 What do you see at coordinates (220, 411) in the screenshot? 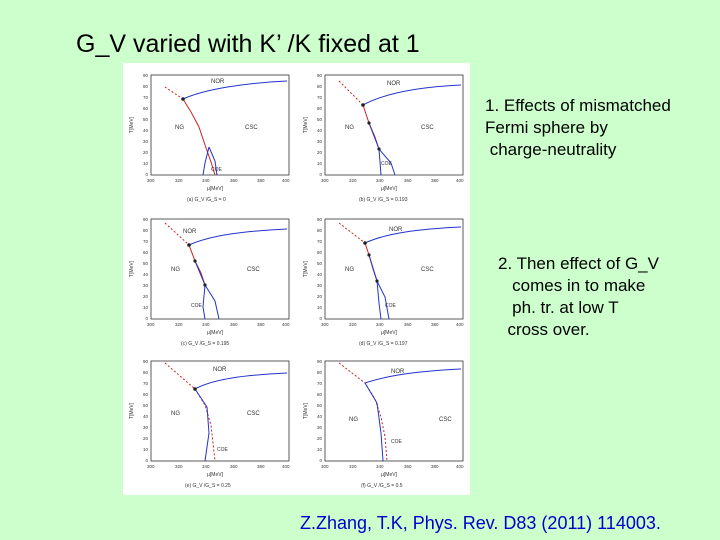
I see `plot-frame` at bounding box center [220, 411].